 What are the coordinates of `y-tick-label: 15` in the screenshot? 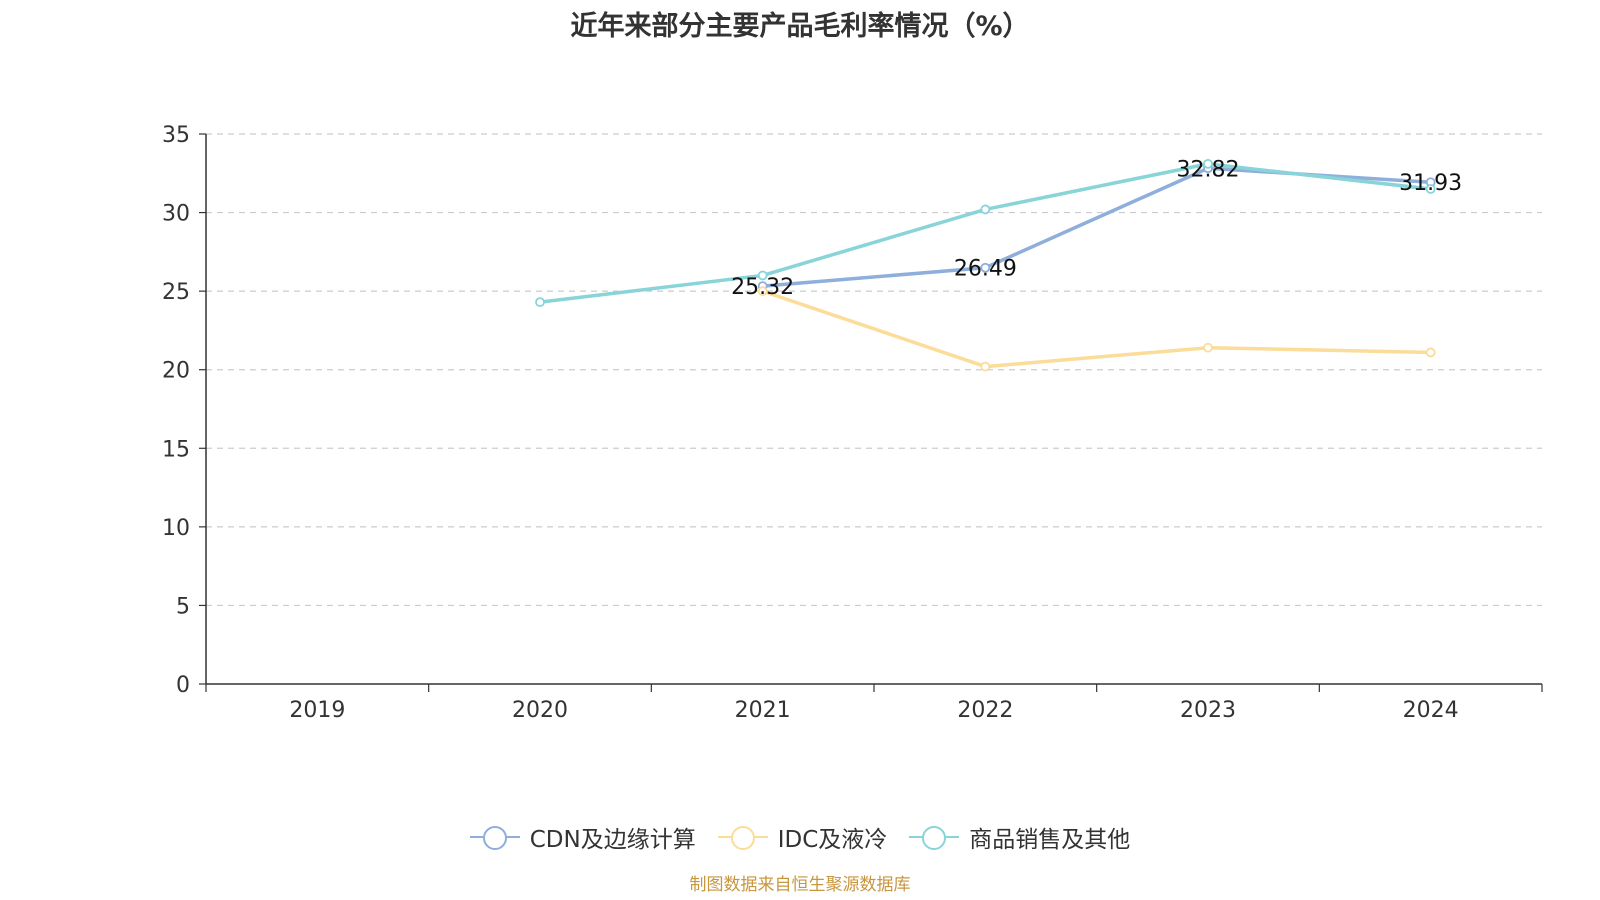 It's located at (176, 449).